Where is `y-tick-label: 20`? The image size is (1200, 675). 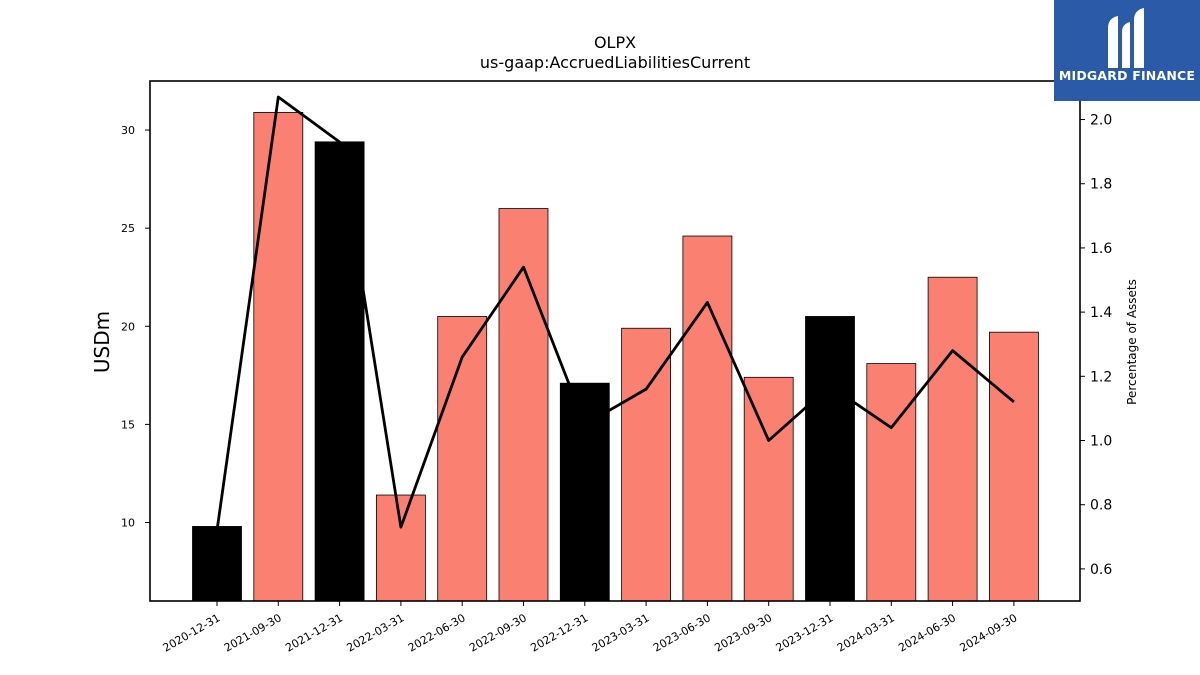 y-tick-label: 20 is located at coordinates (128, 326).